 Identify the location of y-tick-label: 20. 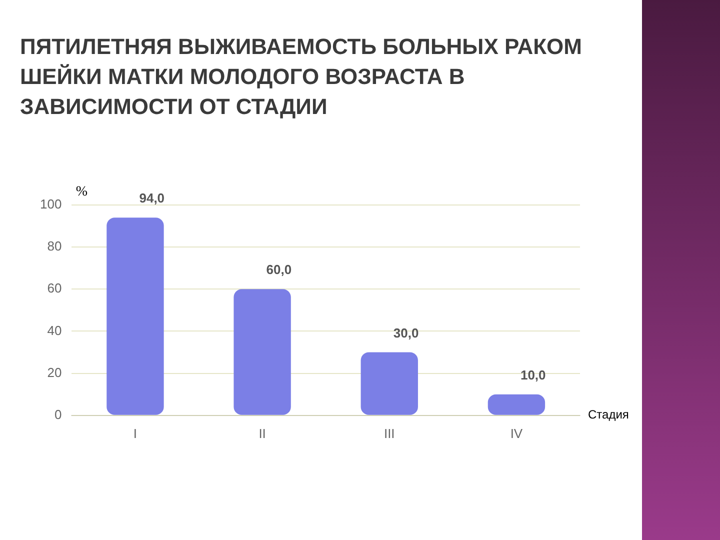
(54, 372).